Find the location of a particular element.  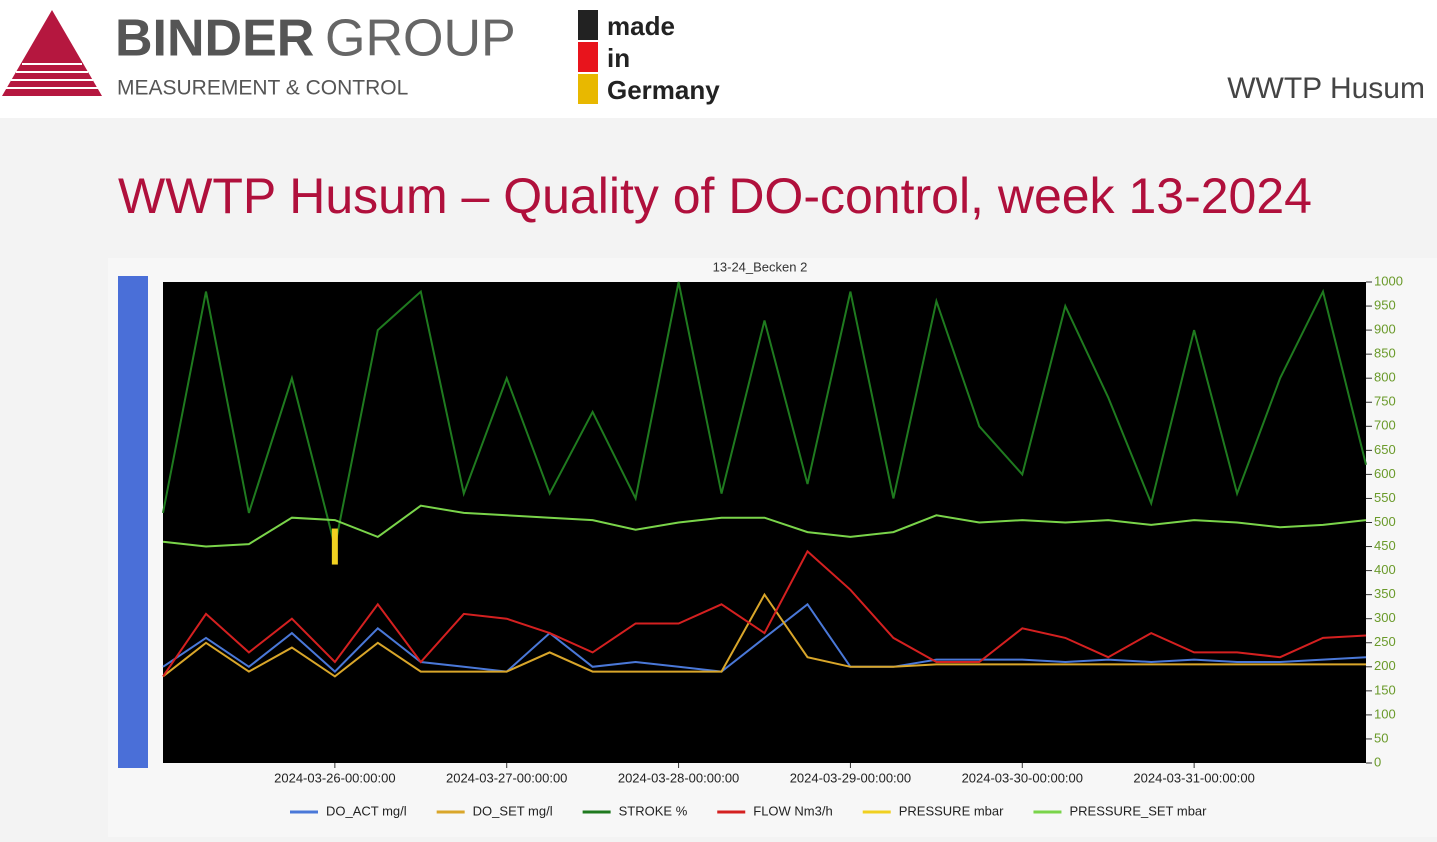

tagline: MEASUREMENT & CONTROL is located at coordinates (262, 88).